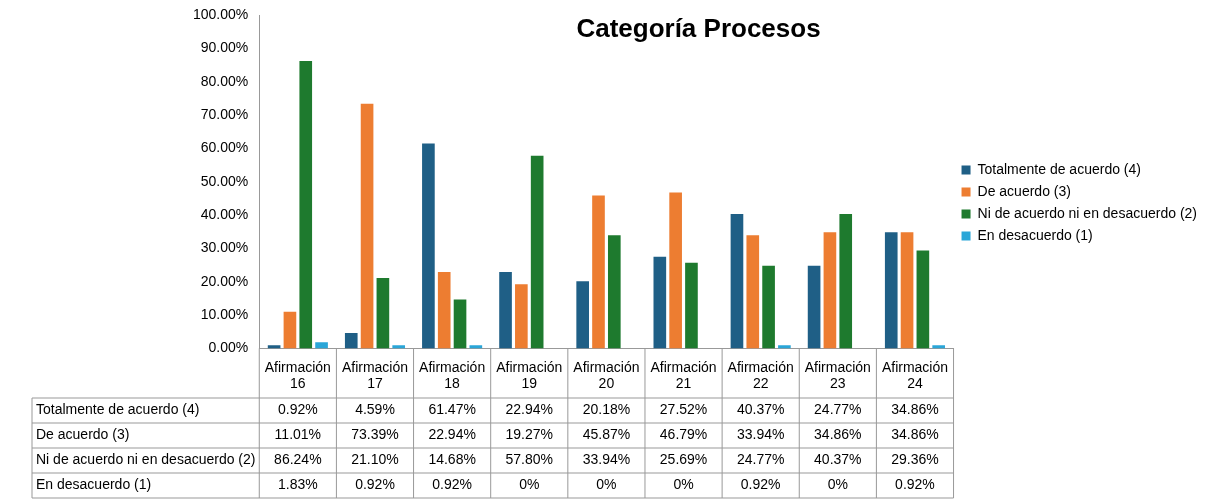 The width and height of the screenshot is (1211, 500). I want to click on data-label: 29.36%, so click(915, 459).